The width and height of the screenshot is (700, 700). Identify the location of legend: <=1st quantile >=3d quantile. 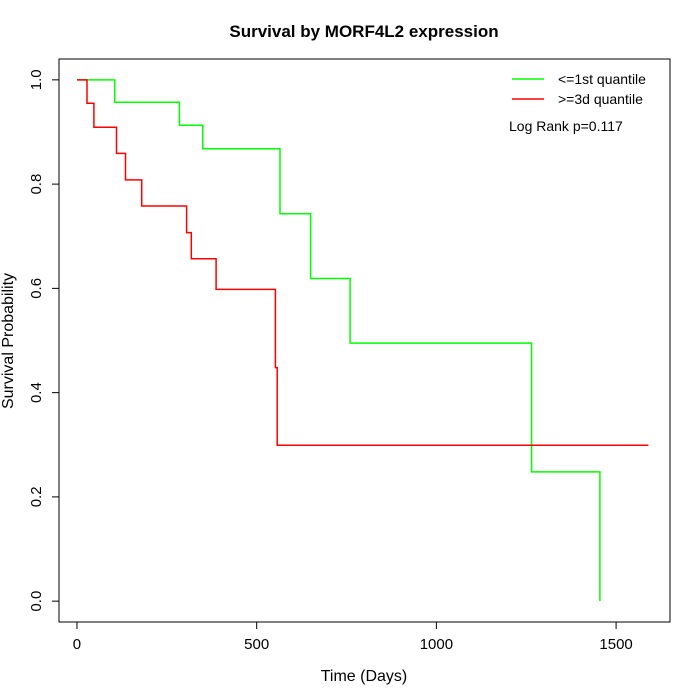
(579, 89).